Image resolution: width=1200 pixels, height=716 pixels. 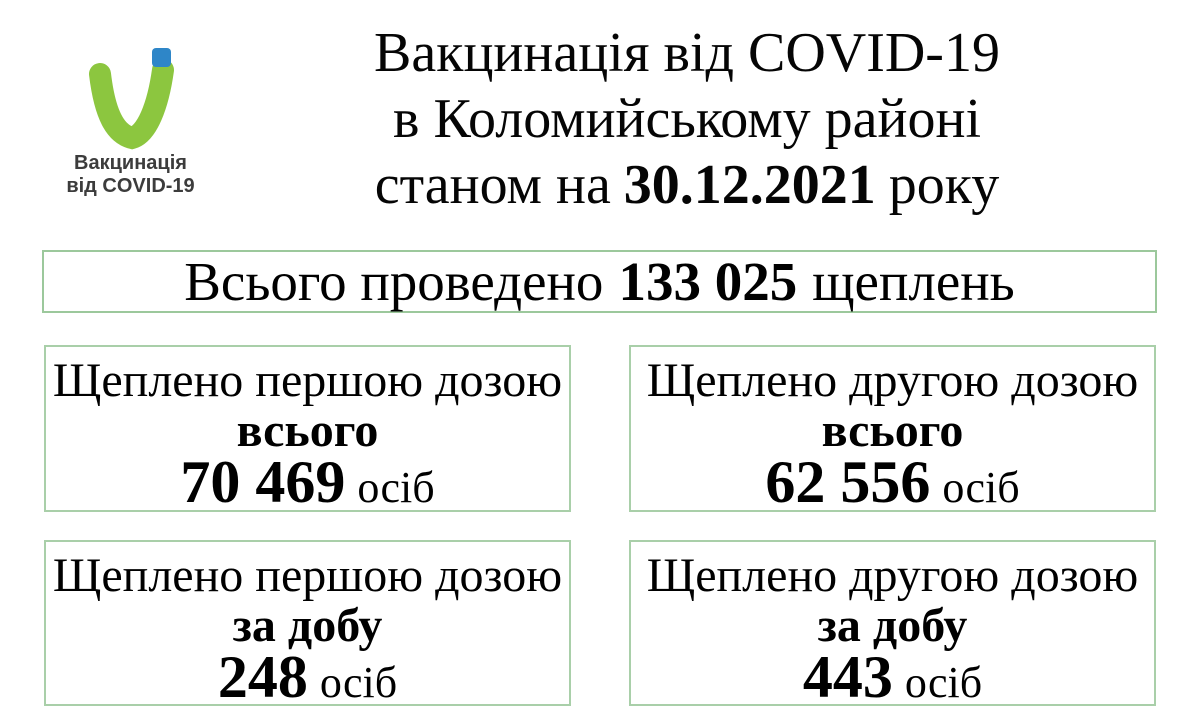 I want to click on card-value: 248, so click(x=262, y=677).